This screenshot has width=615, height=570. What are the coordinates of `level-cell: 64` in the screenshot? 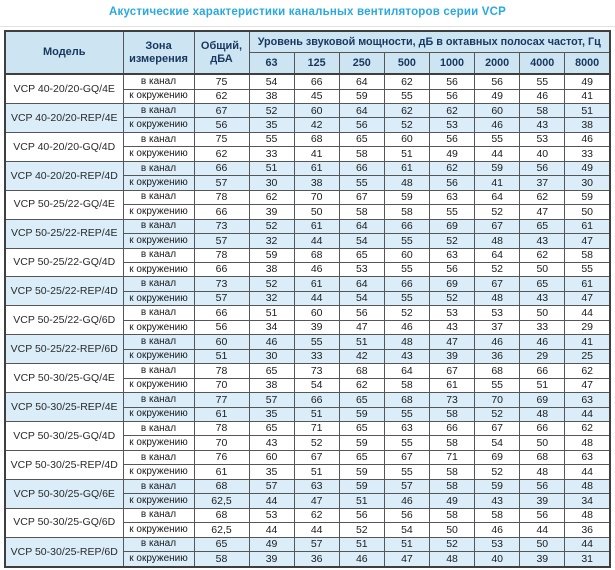 It's located at (361, 284).